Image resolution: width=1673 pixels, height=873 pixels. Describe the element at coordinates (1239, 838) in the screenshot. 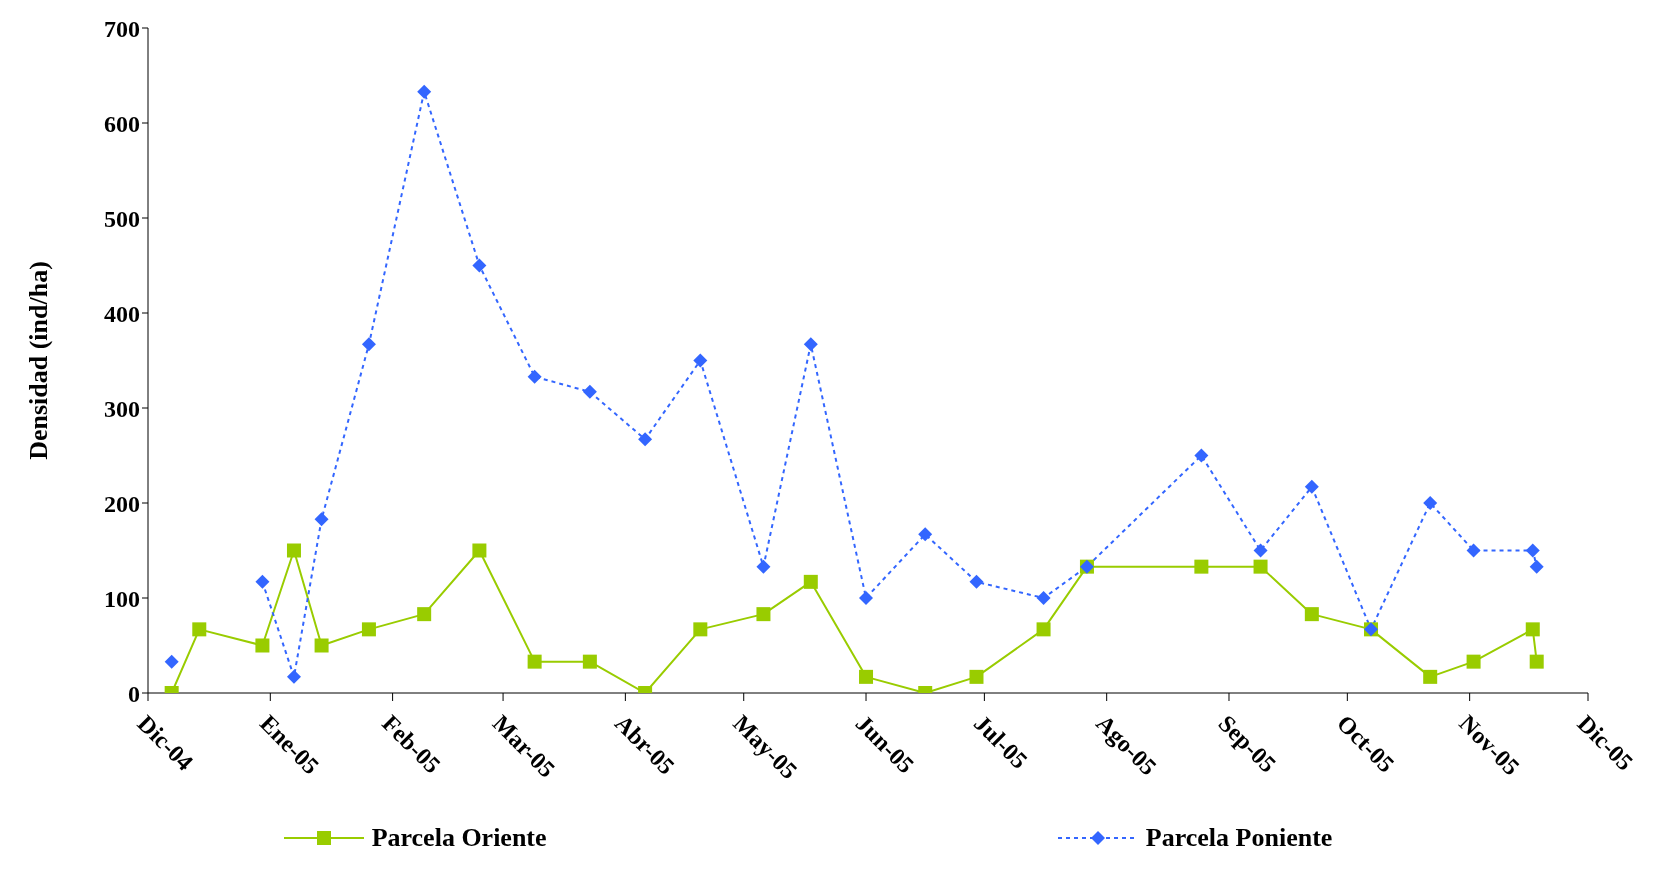

I see `legend-label: Parcela Poniente` at that location.